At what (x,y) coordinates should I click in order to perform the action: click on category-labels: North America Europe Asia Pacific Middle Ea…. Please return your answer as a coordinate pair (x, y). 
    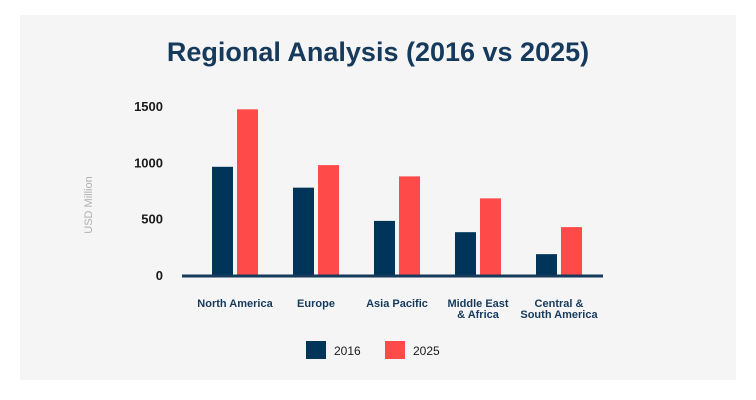
    Looking at the image, I should click on (397, 309).